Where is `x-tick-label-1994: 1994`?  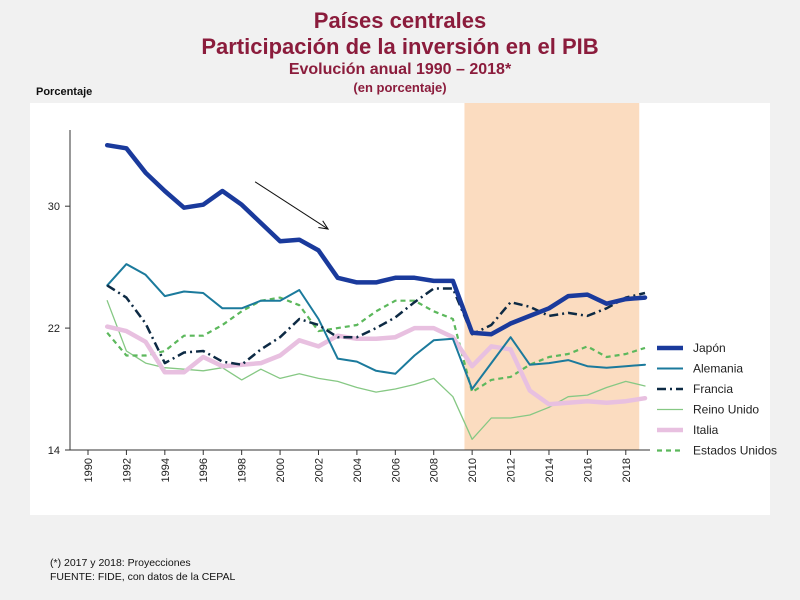 x-tick-label-1994: 1994 is located at coordinates (166, 470).